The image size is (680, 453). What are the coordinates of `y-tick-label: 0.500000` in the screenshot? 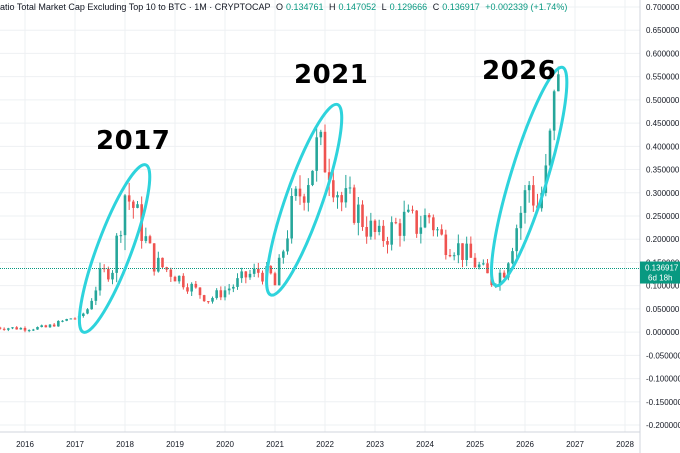 It's located at (663, 100).